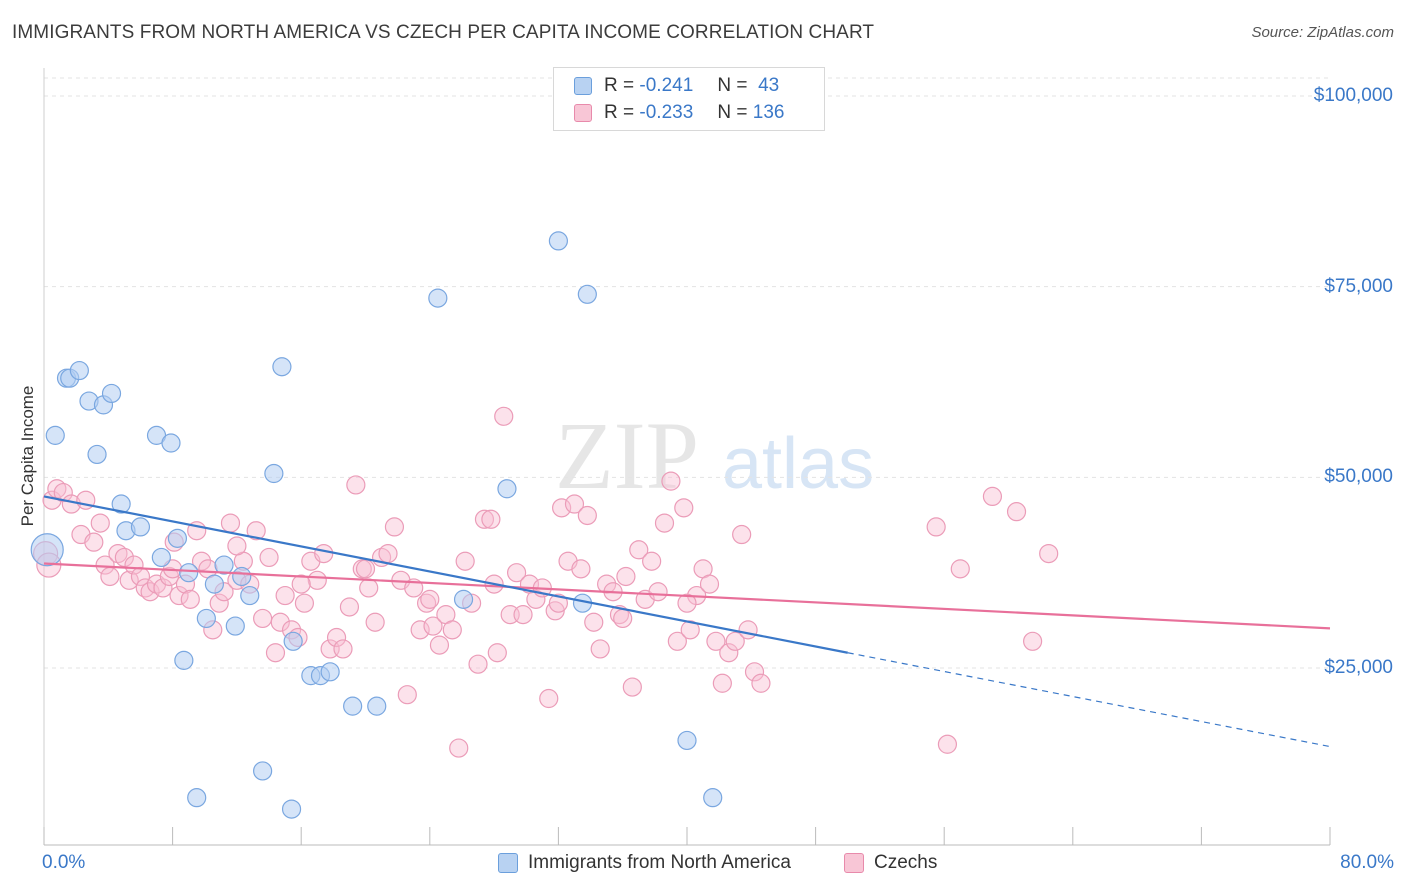 The height and width of the screenshot is (892, 1406). What do you see at coordinates (1089, 700) in the screenshot?
I see `blue-trend-extension` at bounding box center [1089, 700].